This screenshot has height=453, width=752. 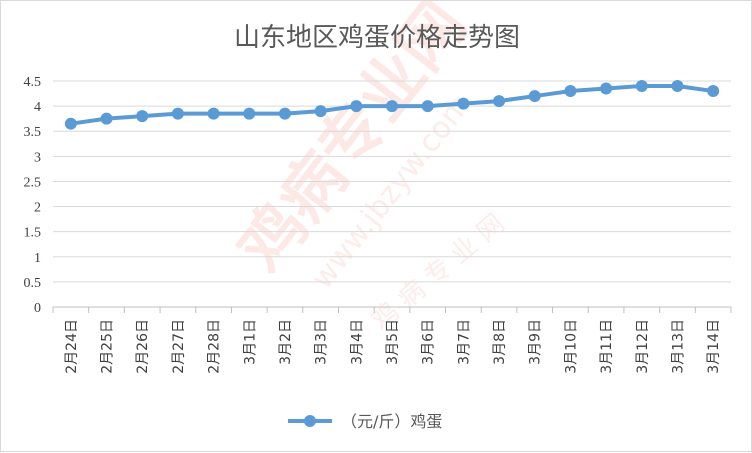 What do you see at coordinates (108, 346) in the screenshot?
I see `x-tick-label: 2月25日` at bounding box center [108, 346].